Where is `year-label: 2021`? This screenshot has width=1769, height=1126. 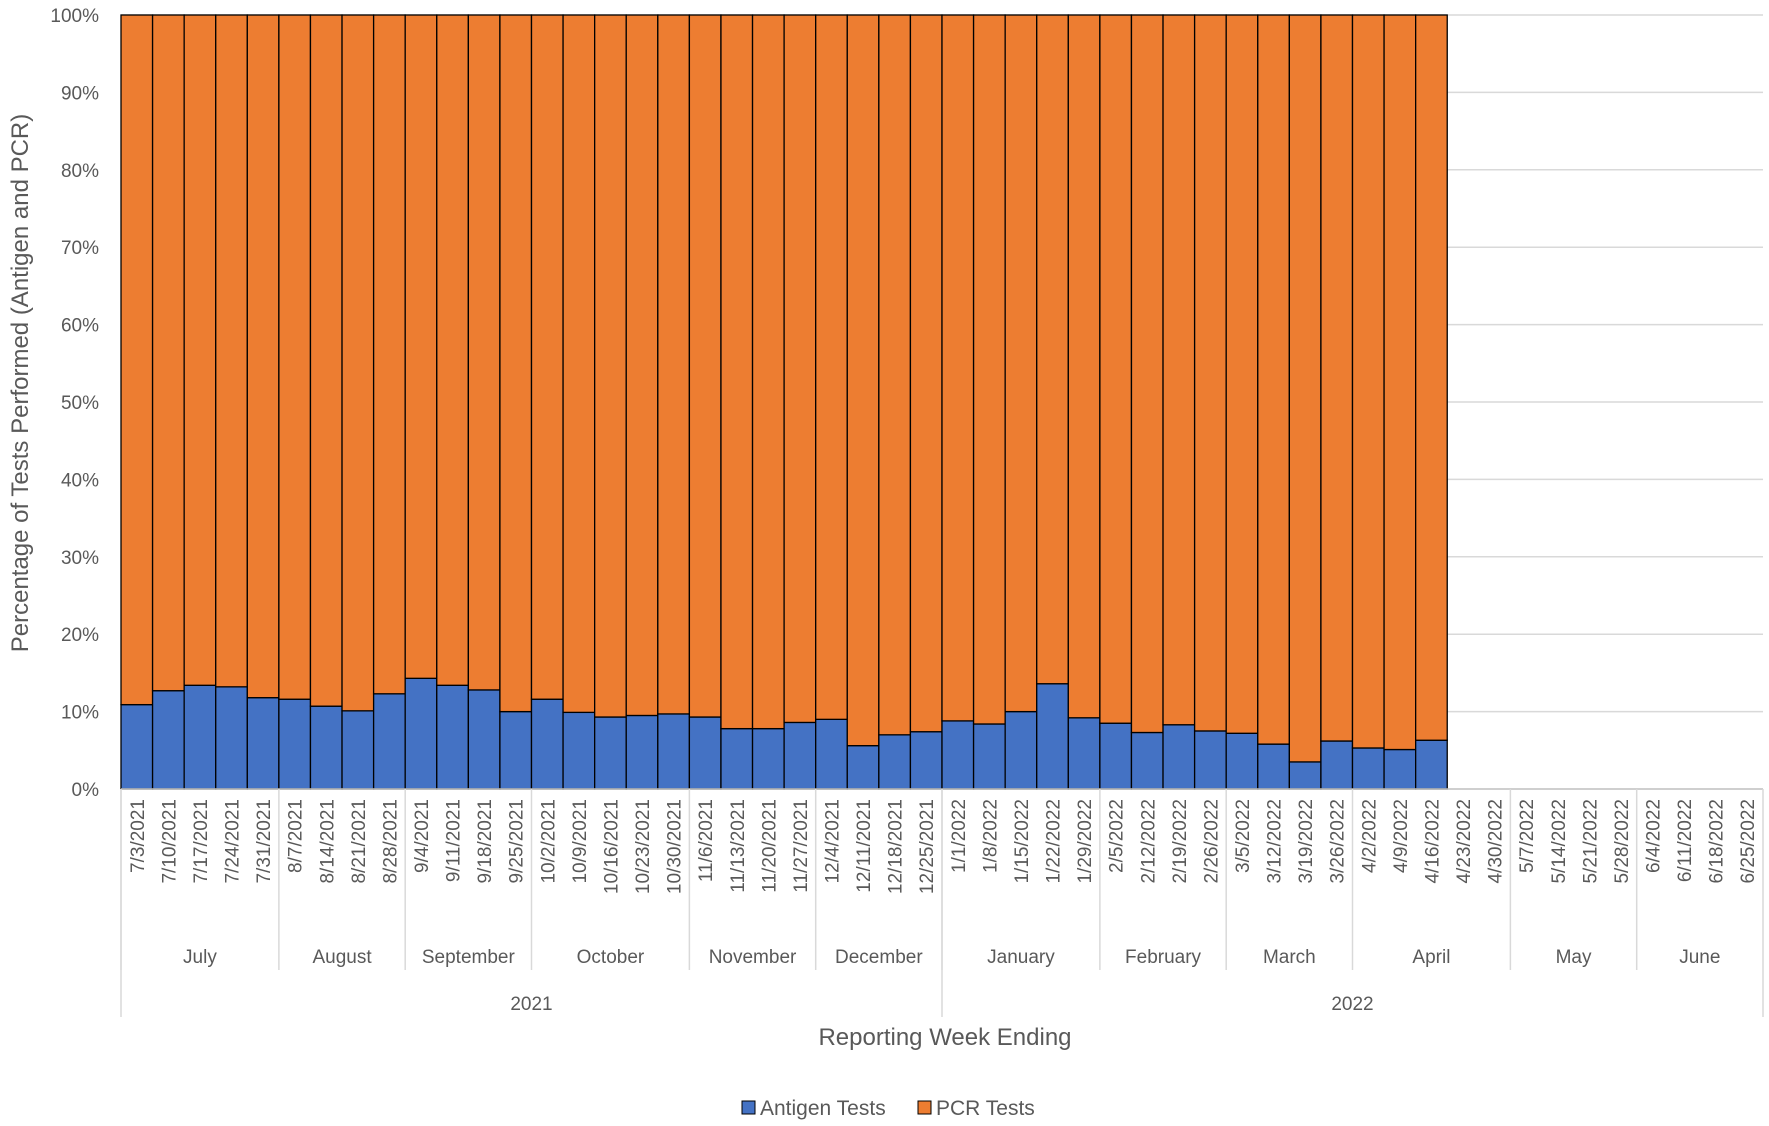
year-label: 2021 is located at coordinates (531, 1004).